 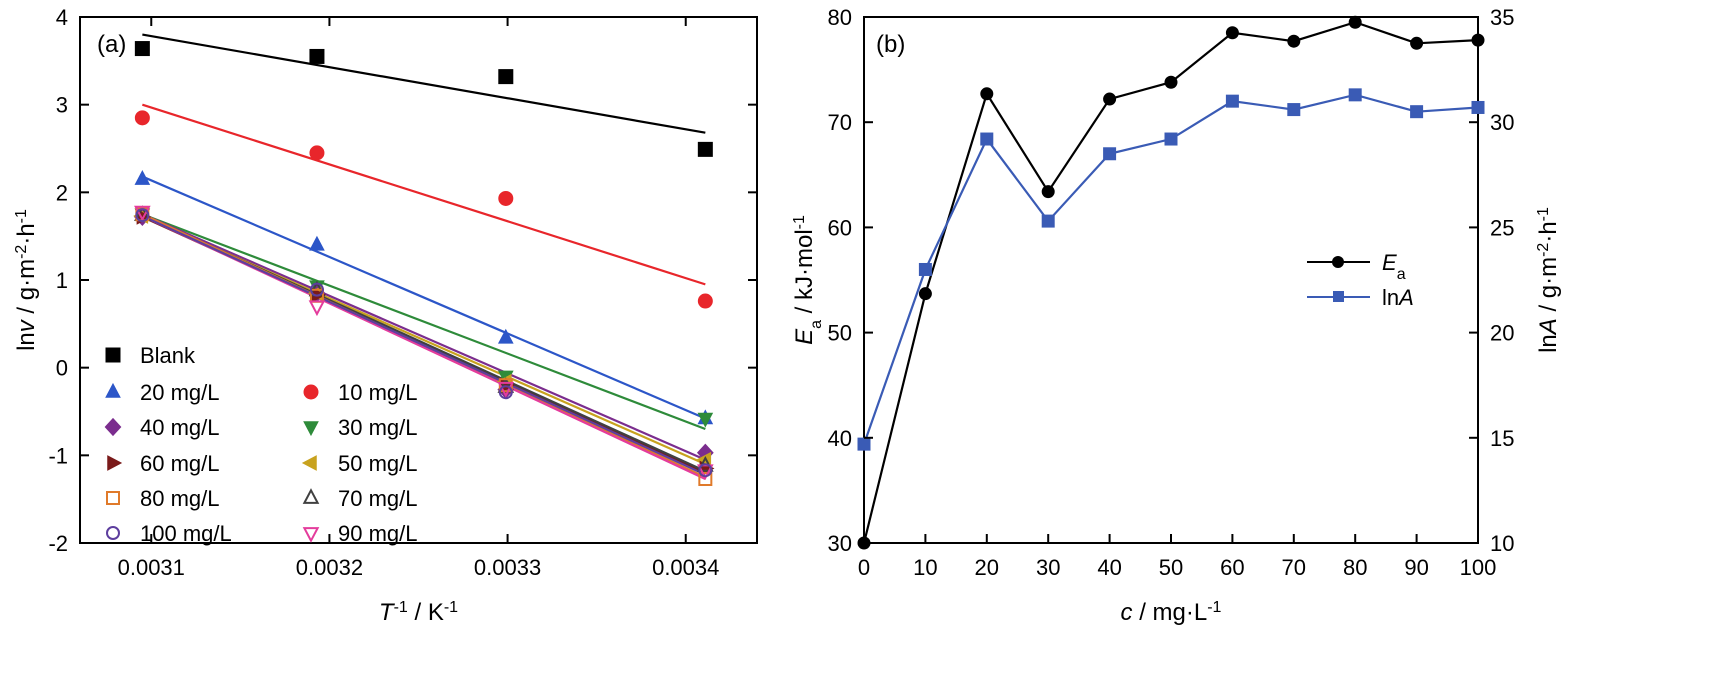 I want to click on legend-label-90-mg-l: 90 mg/L, so click(x=378, y=533).